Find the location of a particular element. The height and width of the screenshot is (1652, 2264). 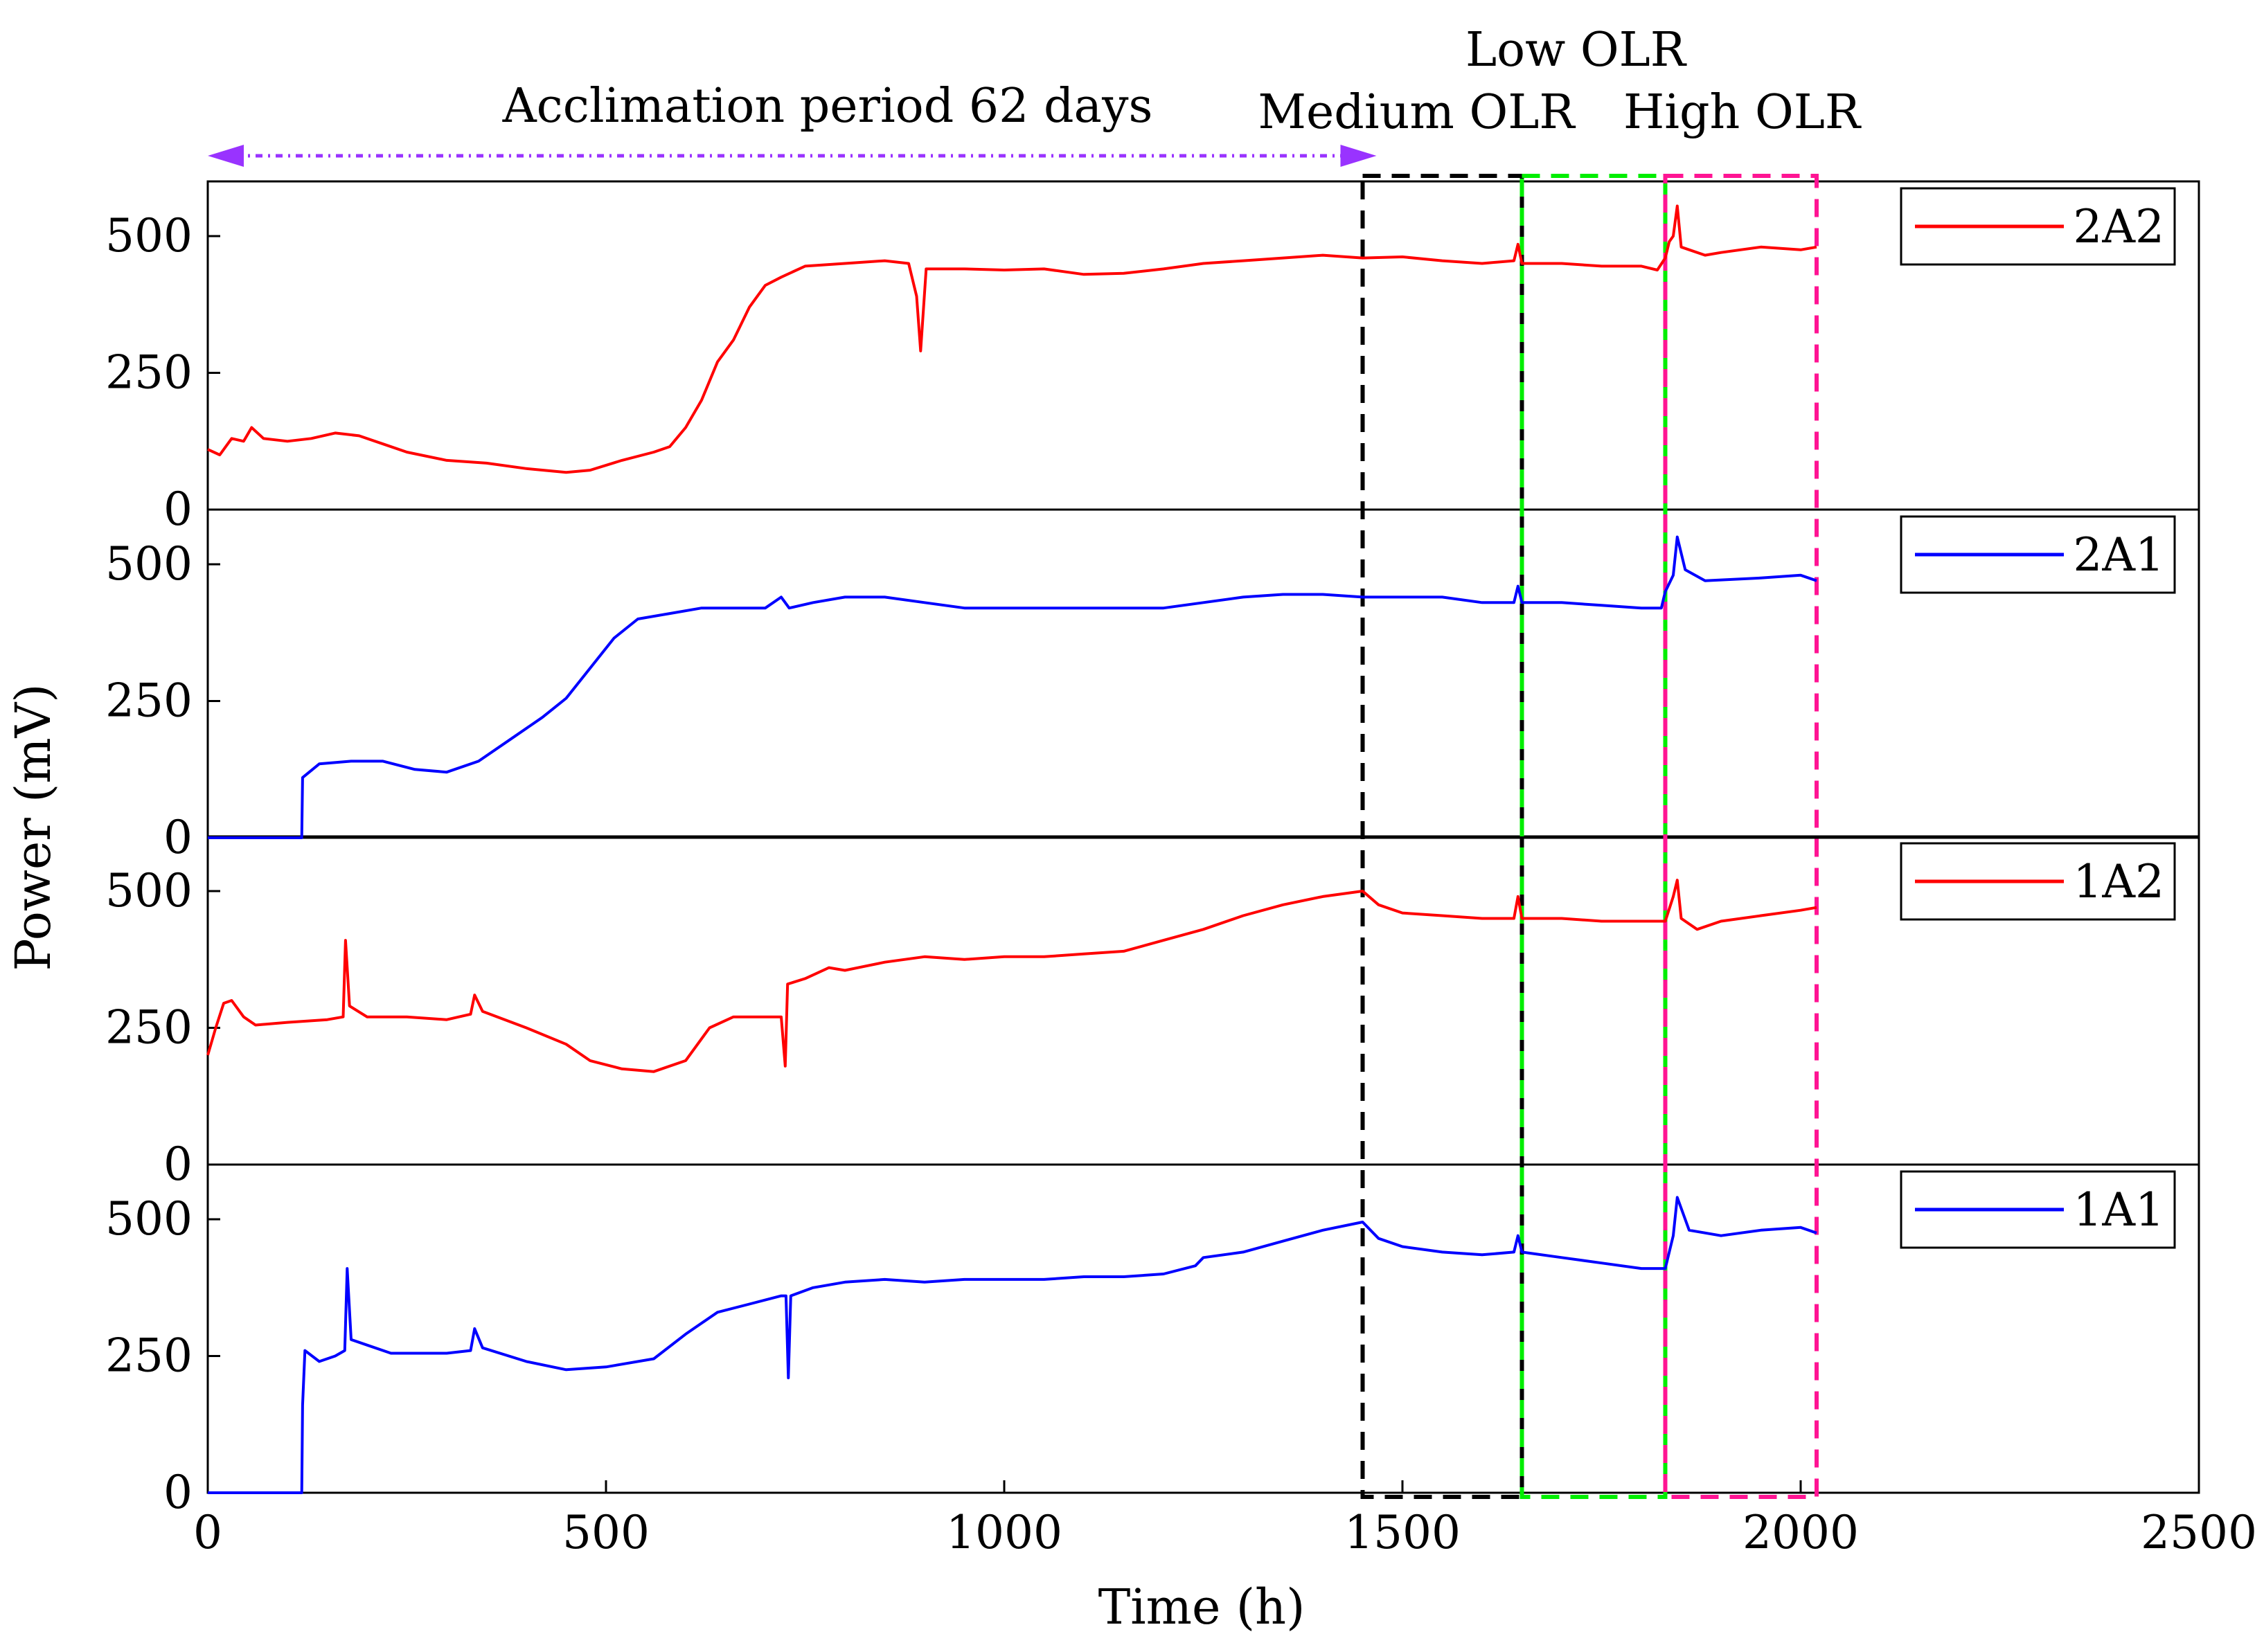

legend-label-1A1: 1A1 is located at coordinates (2118, 1210).